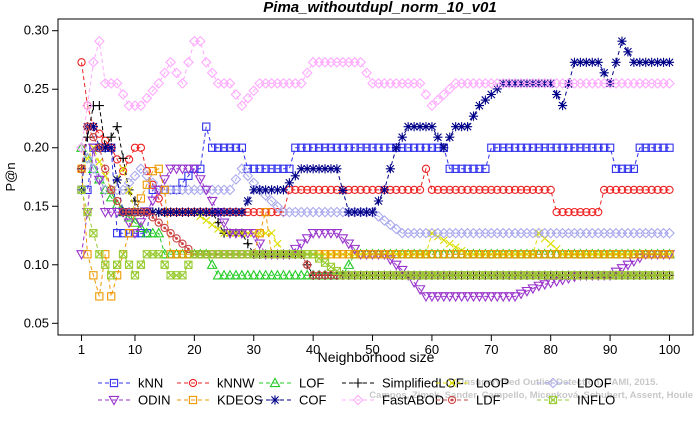 The image size is (699, 434). What do you see at coordinates (164, 264) in the screenshot?
I see `point-box-x` at bounding box center [164, 264].